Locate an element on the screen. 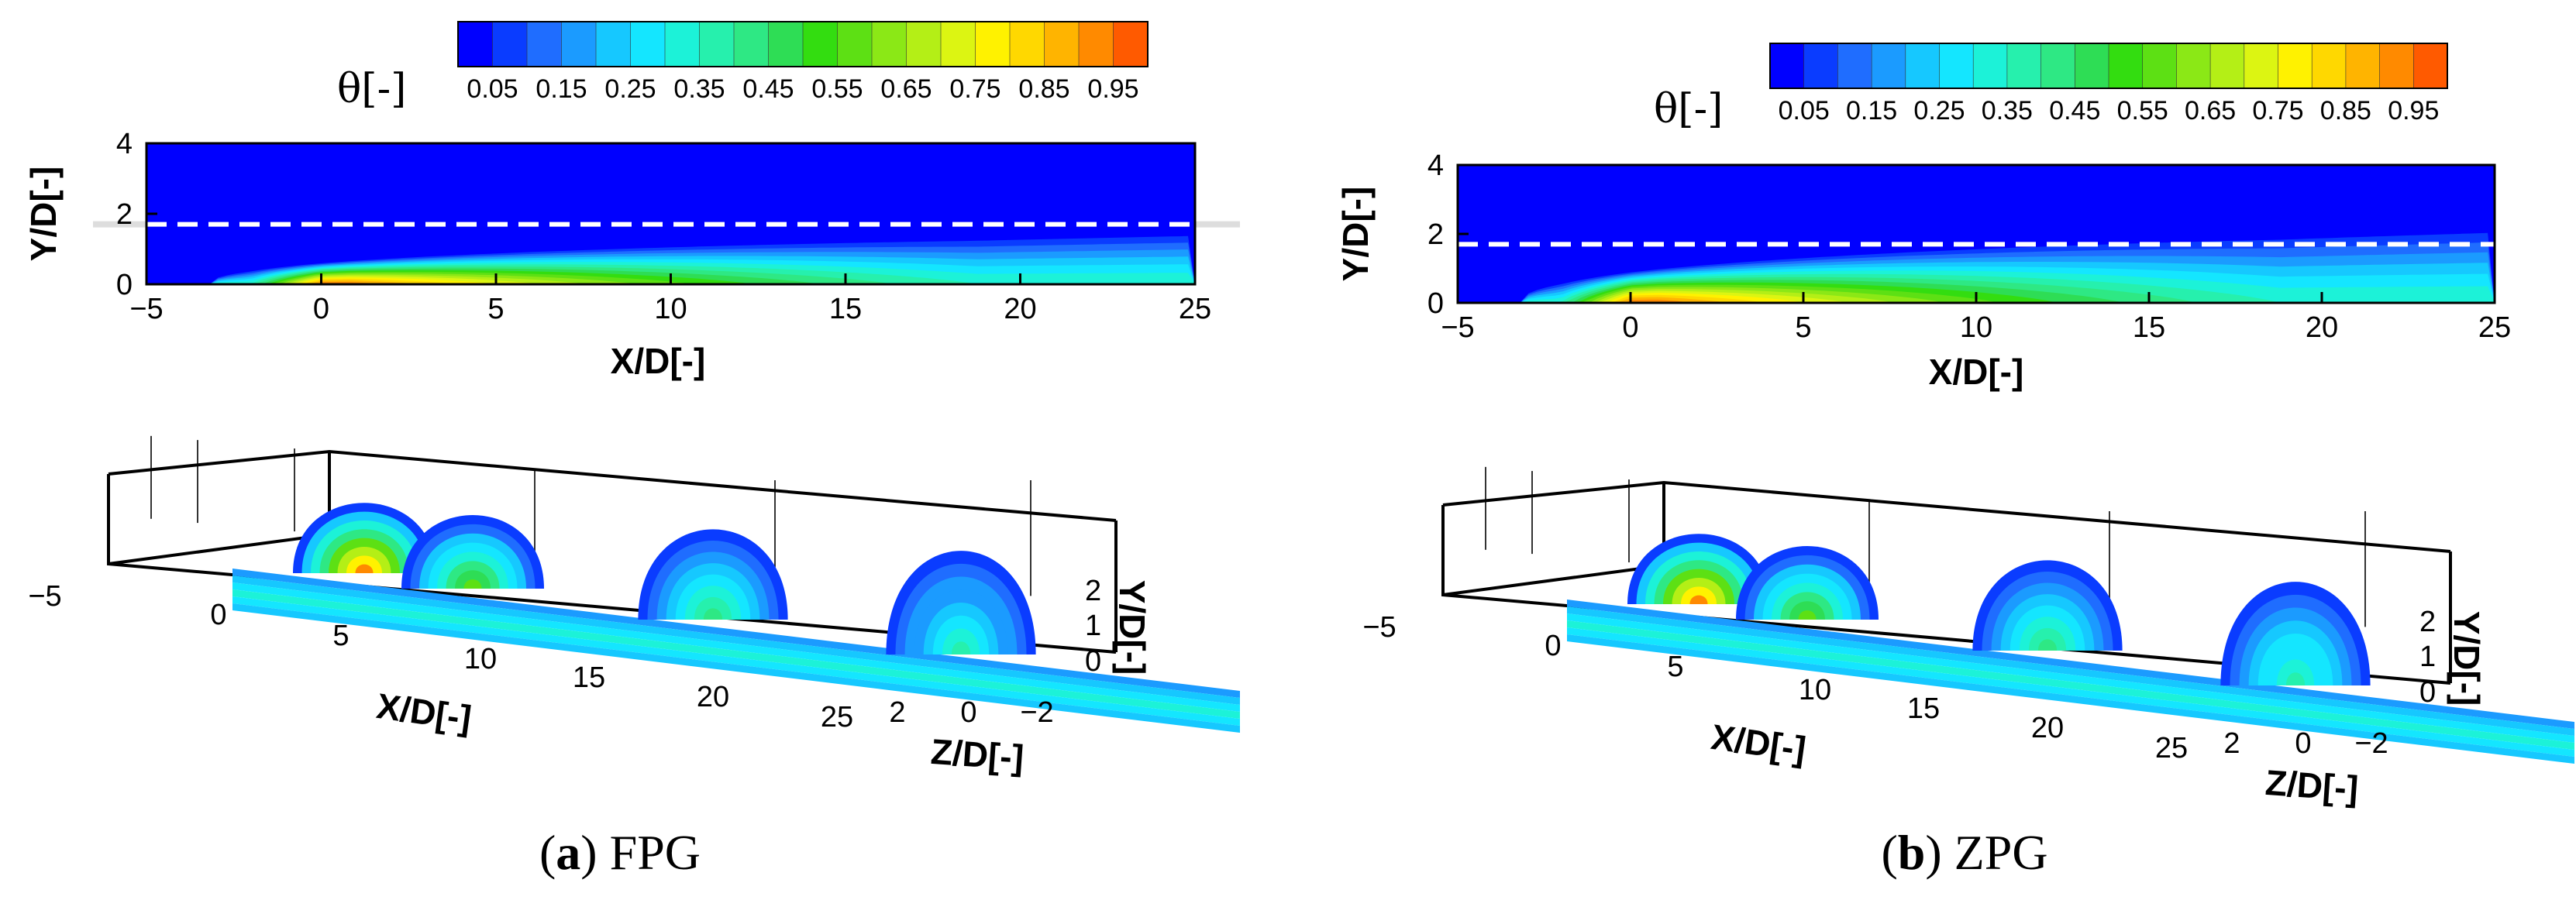 Image resolution: width=2576 pixels, height=907 pixels. top-view-b: −5 0 5 10 15 20 25 024 X/D[-] Y/D[-] is located at coordinates (1923, 270).